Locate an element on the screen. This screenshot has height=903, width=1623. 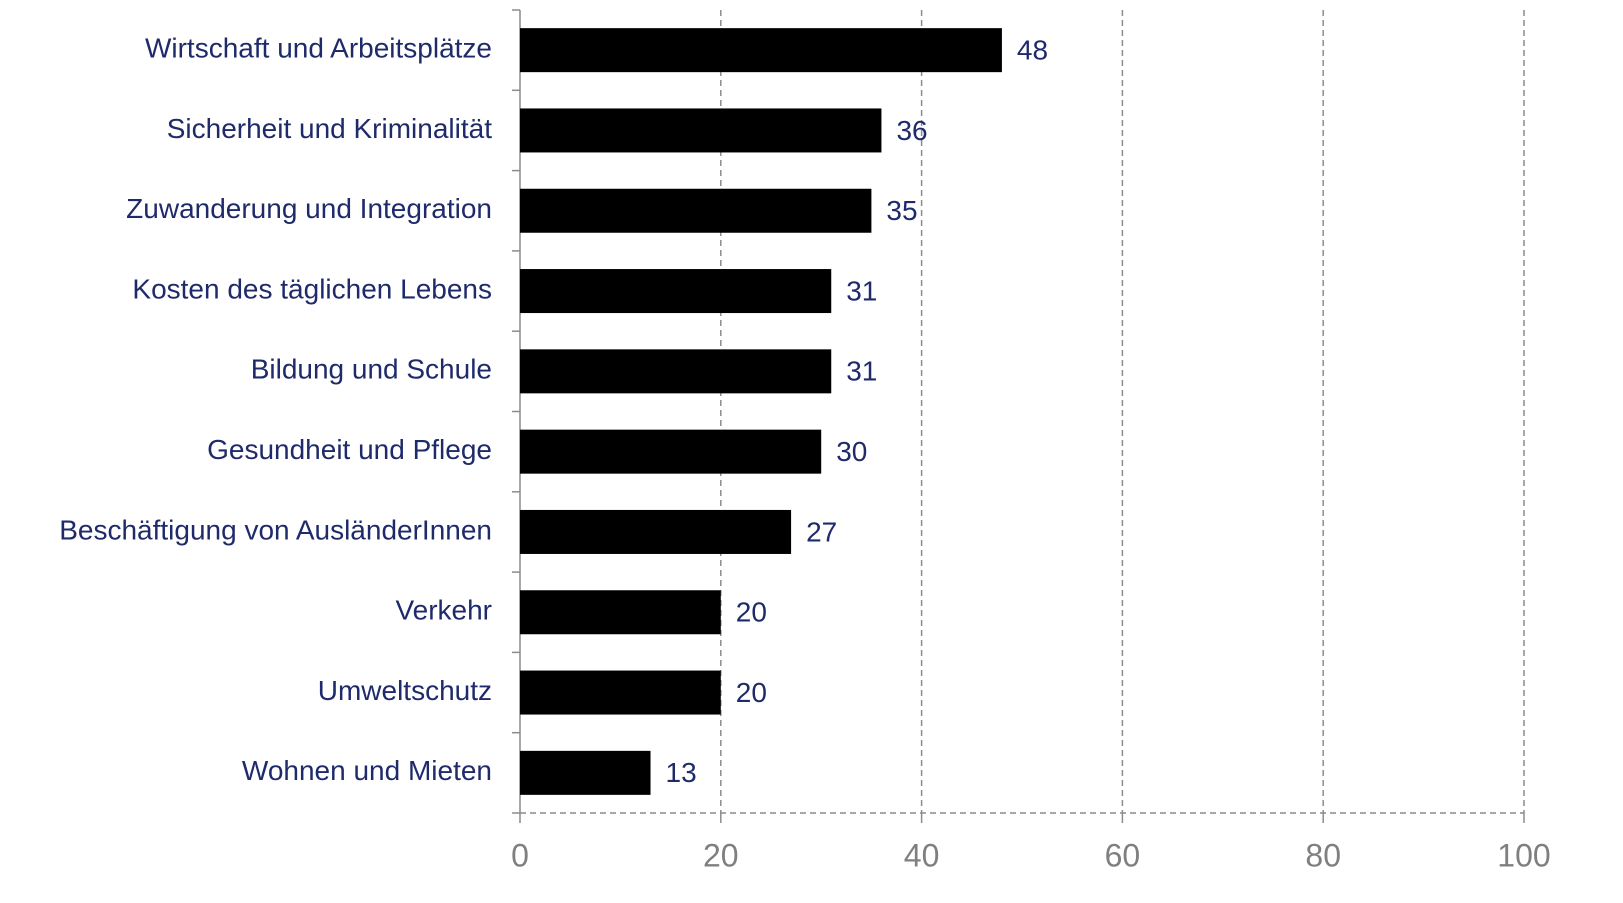
x-tick-label: 20 is located at coordinates (721, 855).